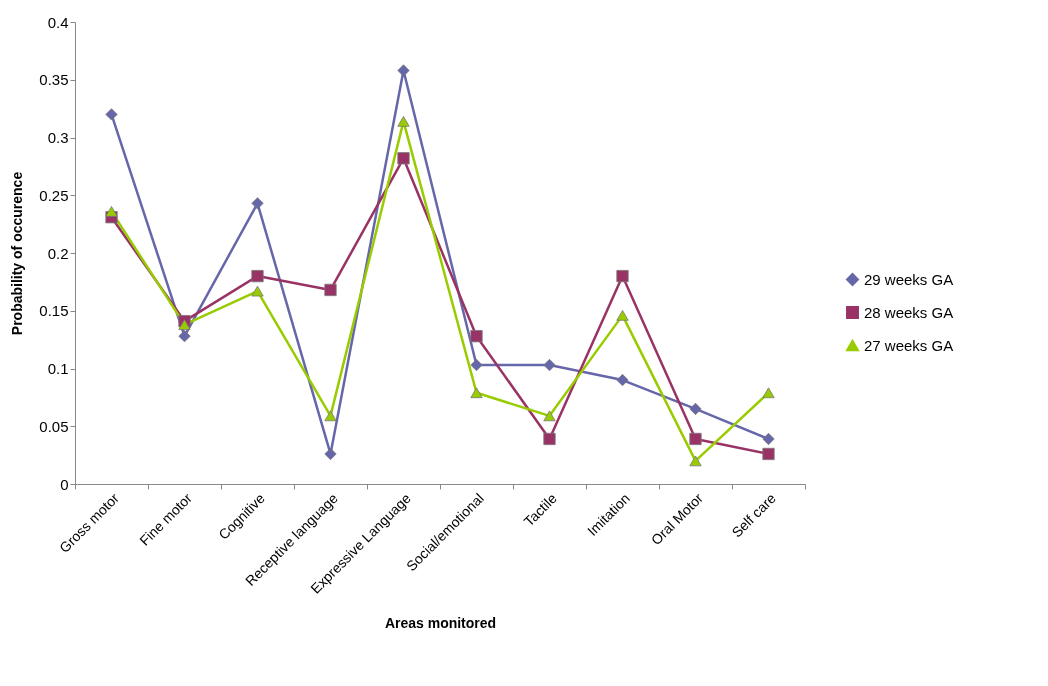  Describe the element at coordinates (58, 253) in the screenshot. I see `y-tick-label: 0.2` at that location.